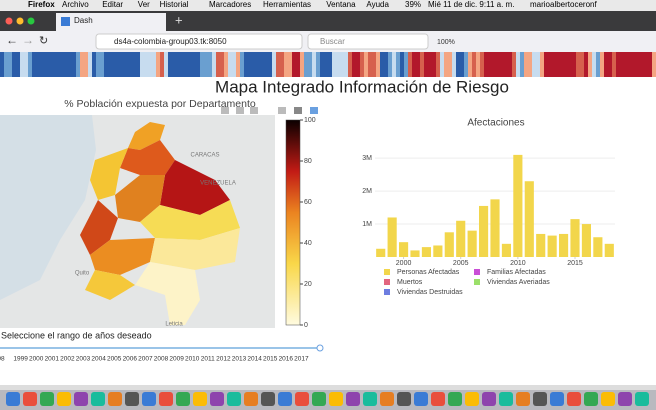  Describe the element at coordinates (12, 40) in the screenshot. I see `back: ←` at that location.